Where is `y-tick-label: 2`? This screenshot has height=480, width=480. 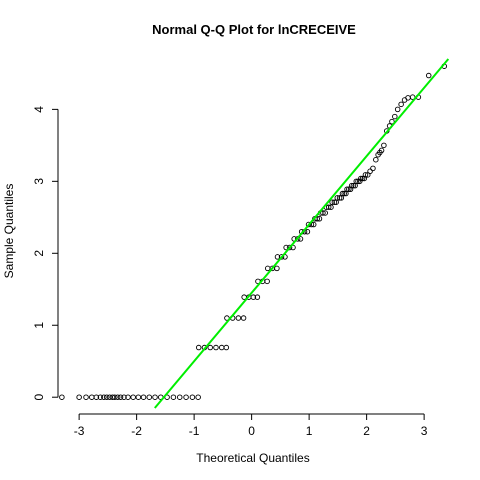
y-tick-label: 2 is located at coordinates (39, 253).